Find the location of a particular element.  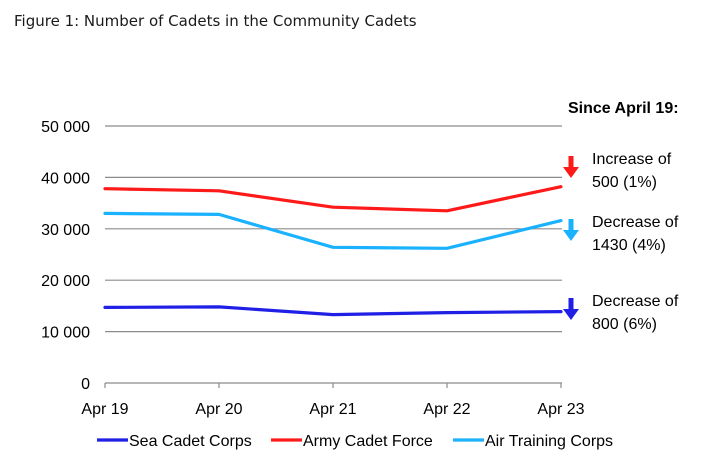

x-tick-label: Apr 19 is located at coordinates (104, 409).